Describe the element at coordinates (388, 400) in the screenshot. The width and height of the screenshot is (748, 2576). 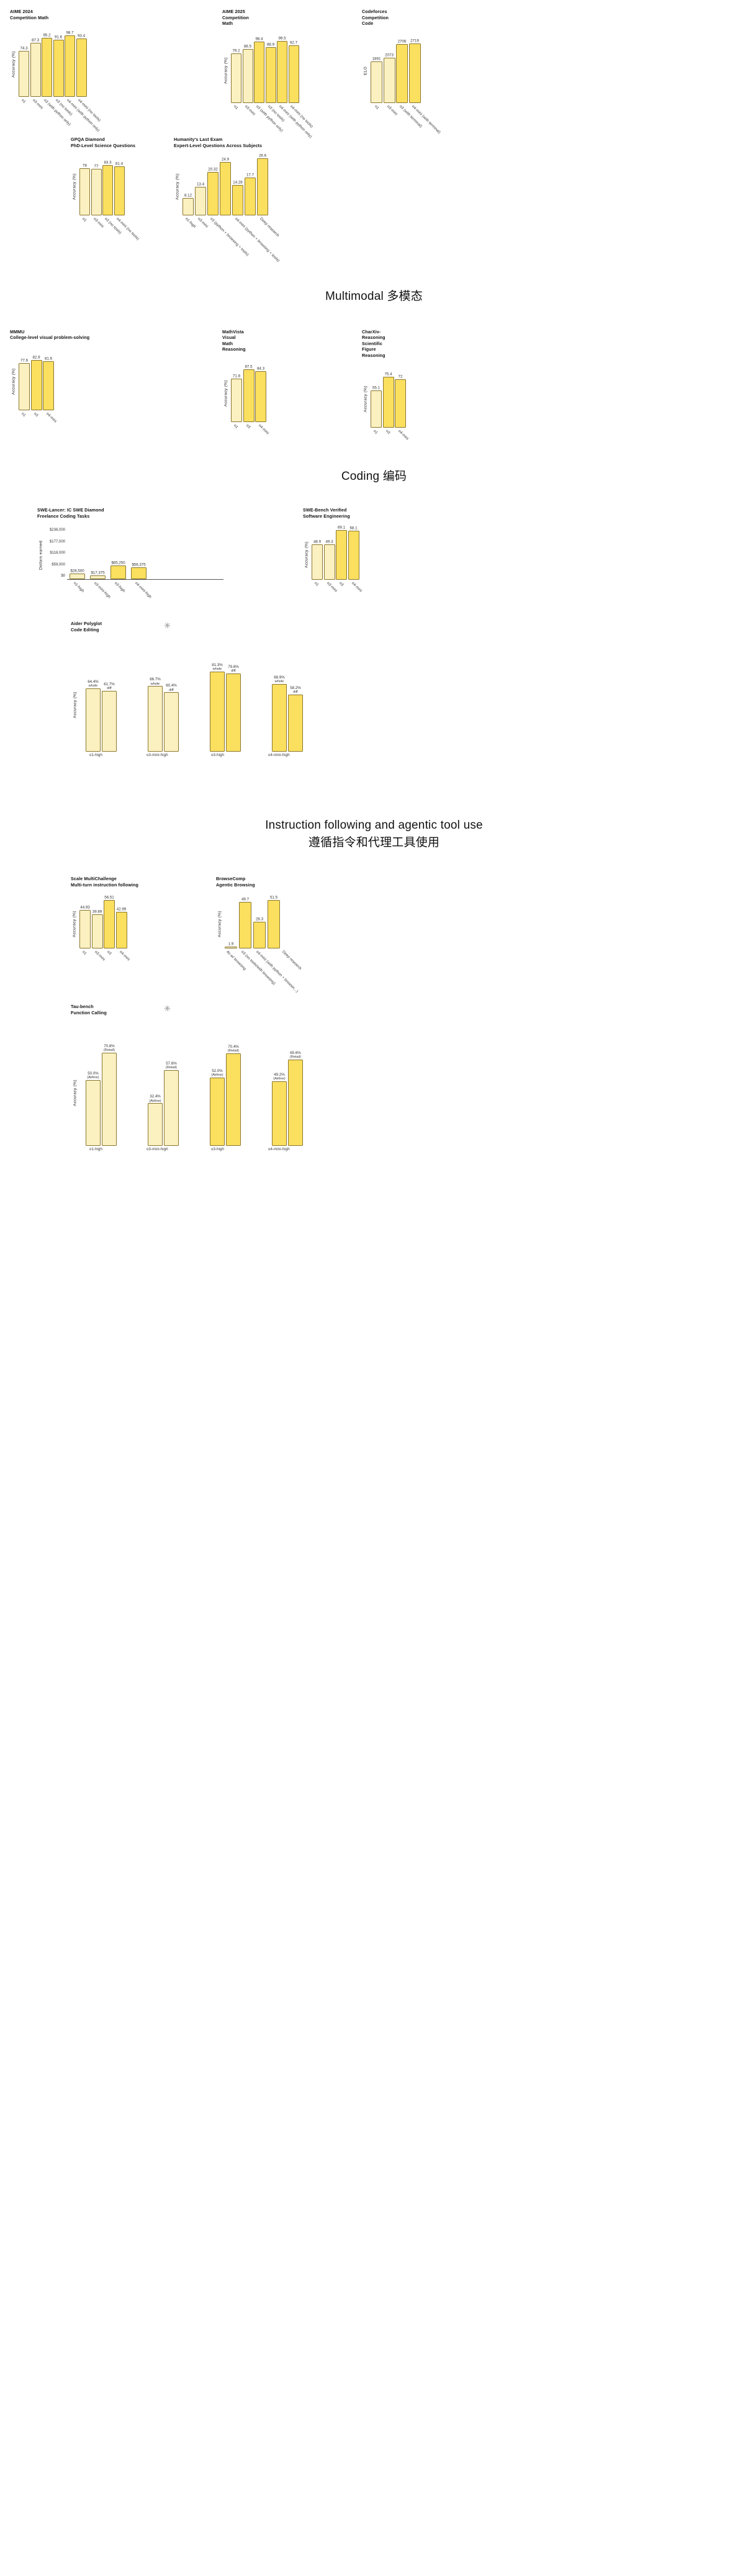
I see `bar: 75.4` at that location.